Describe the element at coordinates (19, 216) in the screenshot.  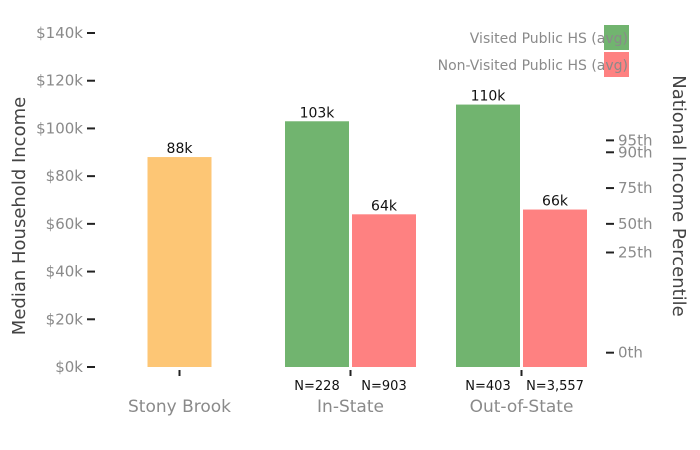
I see `y-axis-title: Median Household Income` at that location.